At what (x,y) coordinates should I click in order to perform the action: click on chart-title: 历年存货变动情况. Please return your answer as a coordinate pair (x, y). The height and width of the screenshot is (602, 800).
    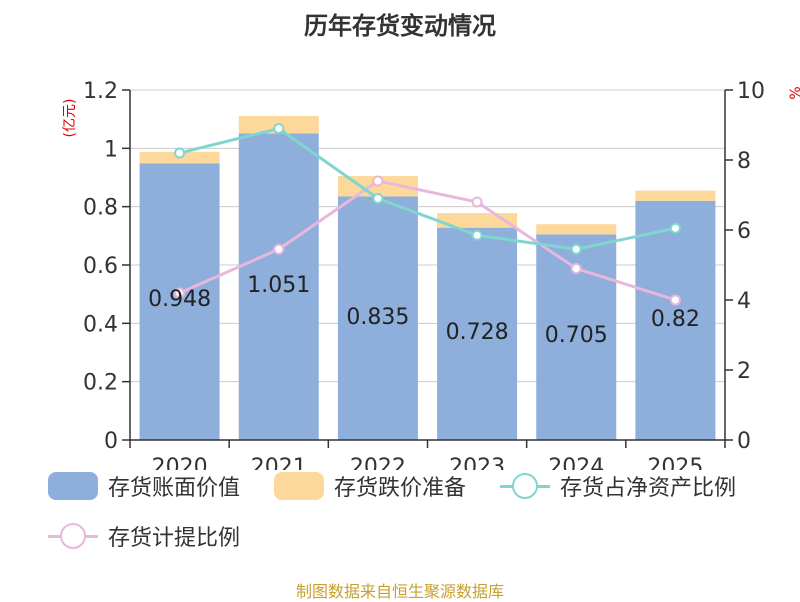
    Looking at the image, I should click on (400, 26).